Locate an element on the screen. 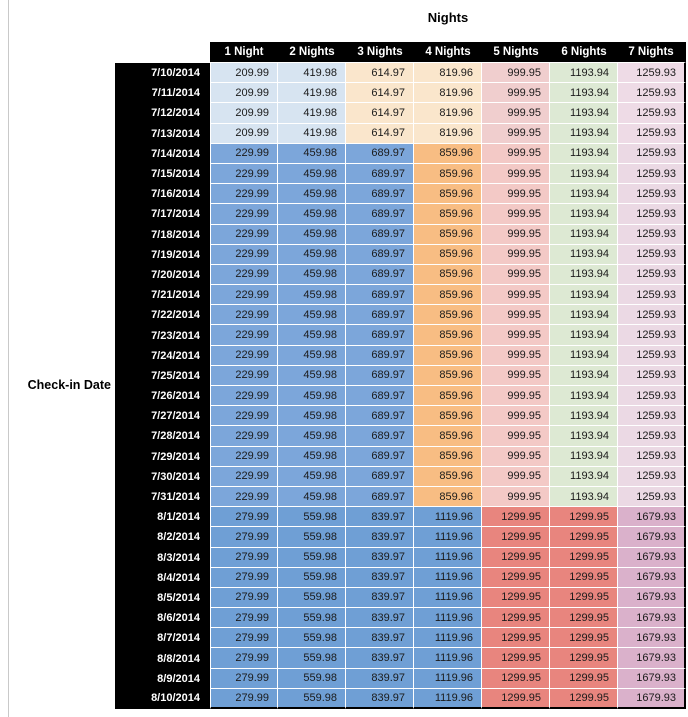  row-axis-label: Check-in Date is located at coordinates (69, 385).